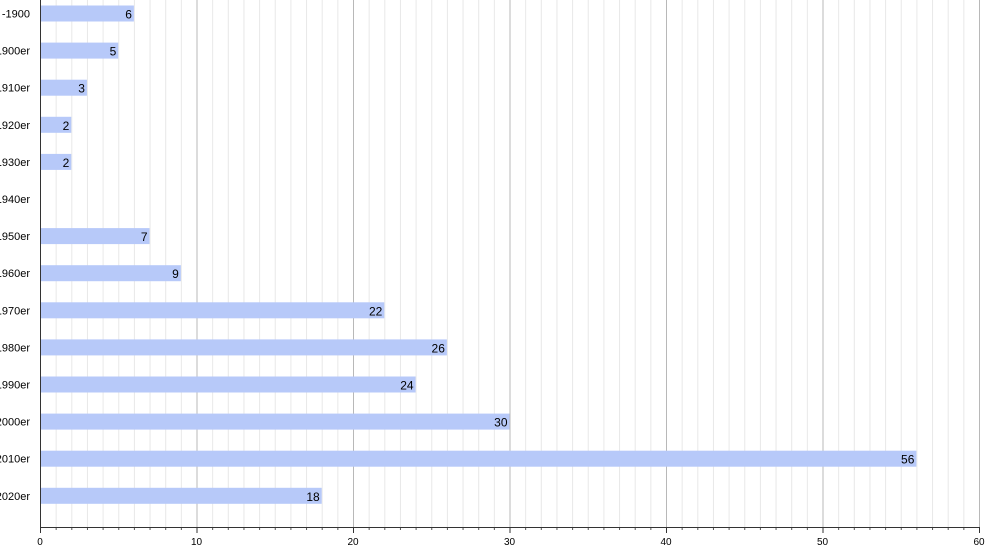  What do you see at coordinates (439, 348) in the screenshot?
I see `data-label: 26` at bounding box center [439, 348].